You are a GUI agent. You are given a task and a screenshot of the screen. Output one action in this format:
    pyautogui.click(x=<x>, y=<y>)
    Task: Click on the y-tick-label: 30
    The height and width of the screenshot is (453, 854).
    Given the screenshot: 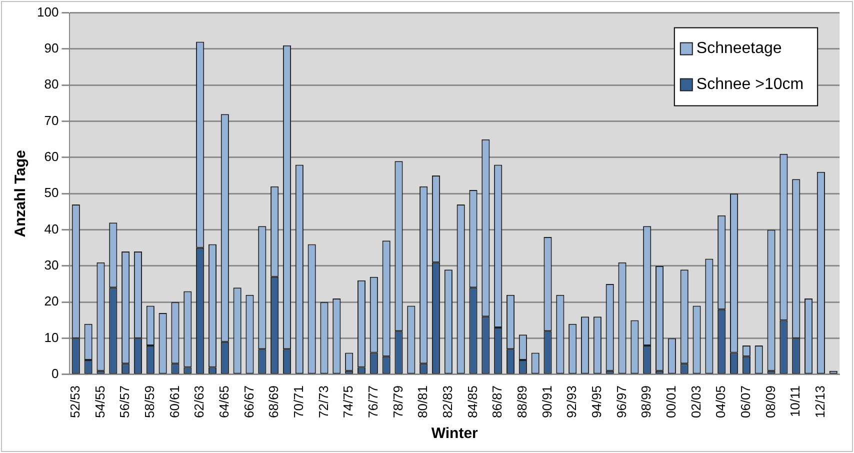 What is the action you would take?
    pyautogui.click(x=51, y=265)
    